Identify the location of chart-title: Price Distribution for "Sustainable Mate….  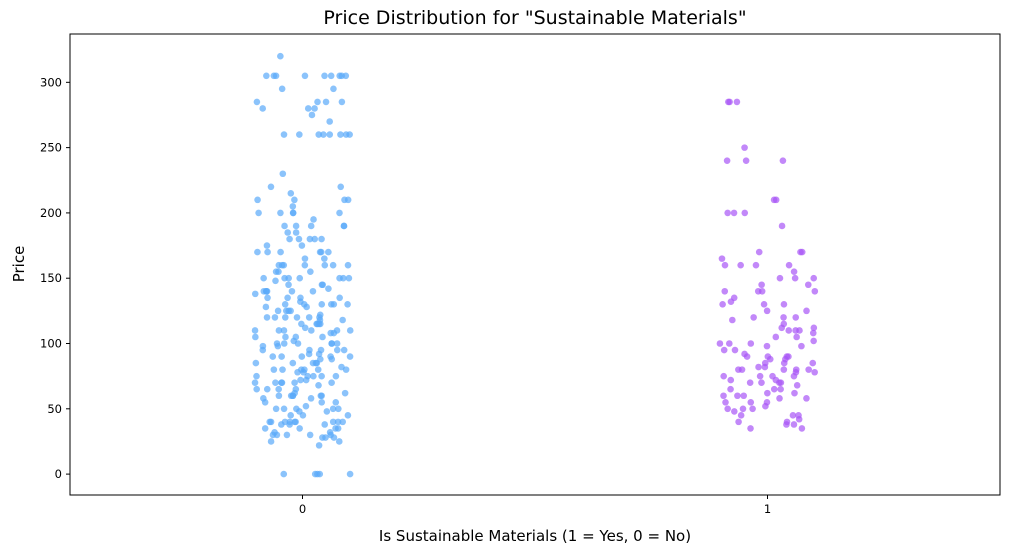
(534, 18).